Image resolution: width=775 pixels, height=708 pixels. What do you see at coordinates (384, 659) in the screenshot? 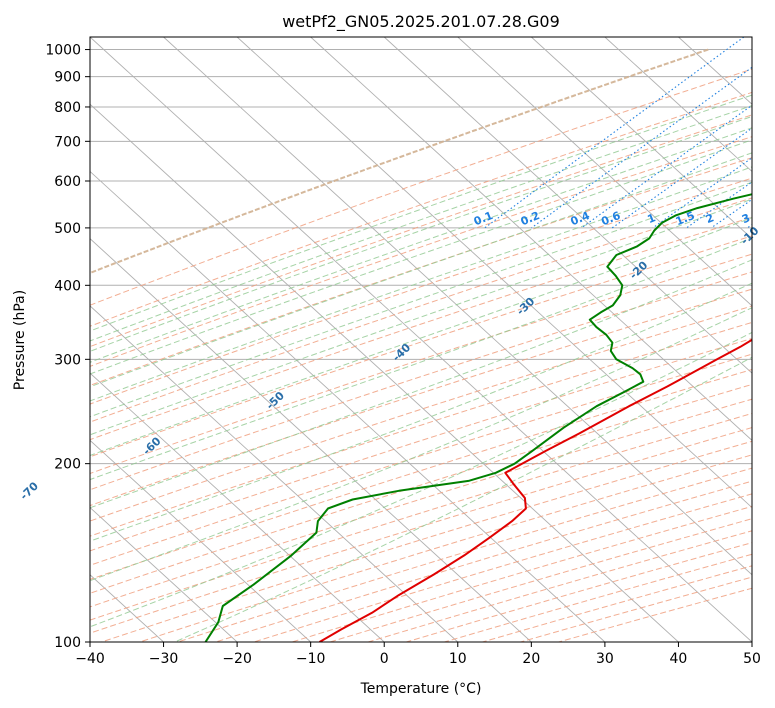
I see `x-tick-label: 0` at bounding box center [384, 659].